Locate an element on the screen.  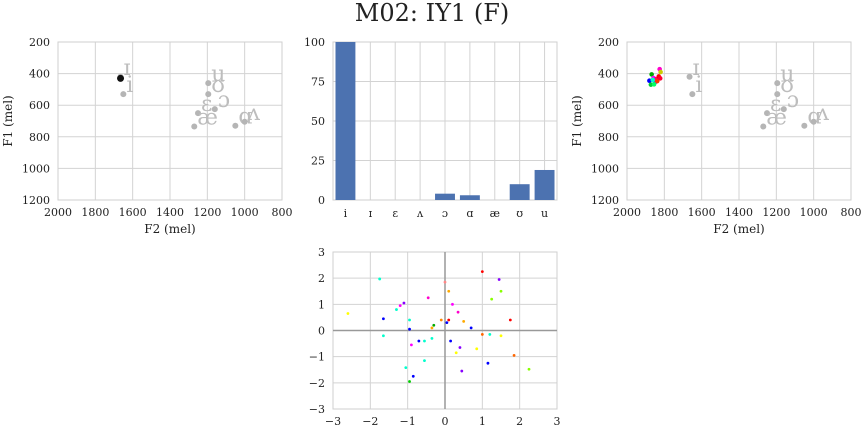
category-label: ɑ is located at coordinates (469, 213).